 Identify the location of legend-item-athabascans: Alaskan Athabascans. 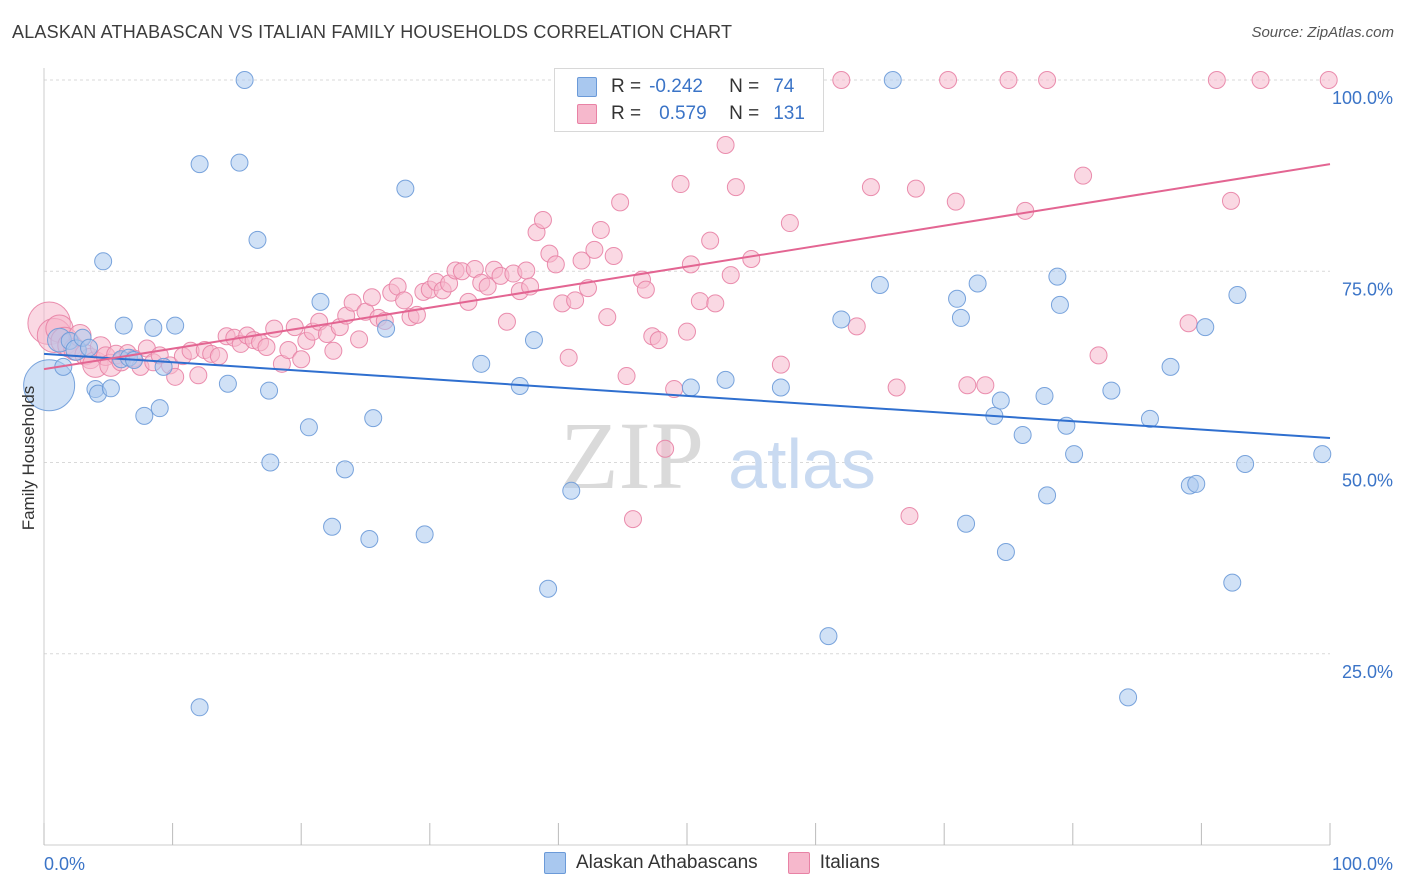
(651, 863).